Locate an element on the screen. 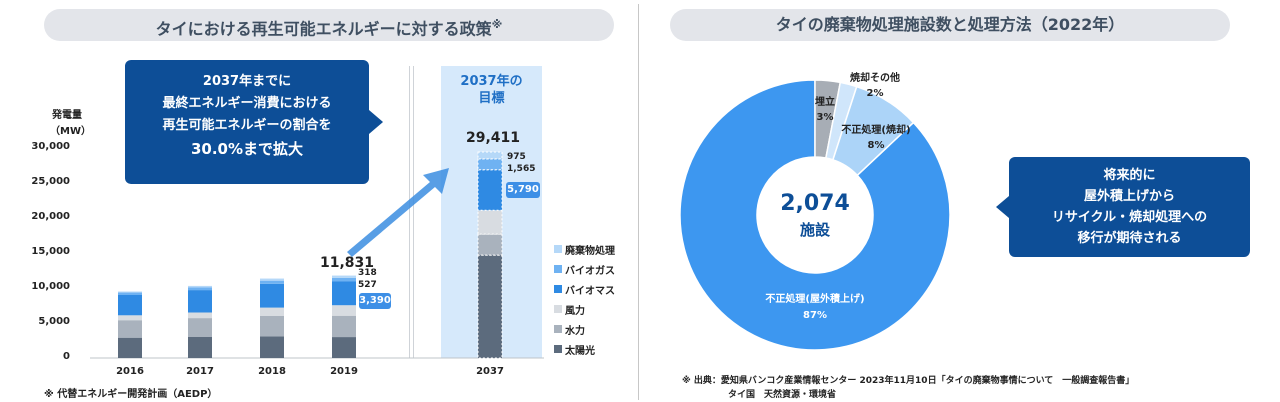 Image resolution: width=1280 pixels, height=402 pixels. x-tick-2017: 2017 is located at coordinates (200, 371).